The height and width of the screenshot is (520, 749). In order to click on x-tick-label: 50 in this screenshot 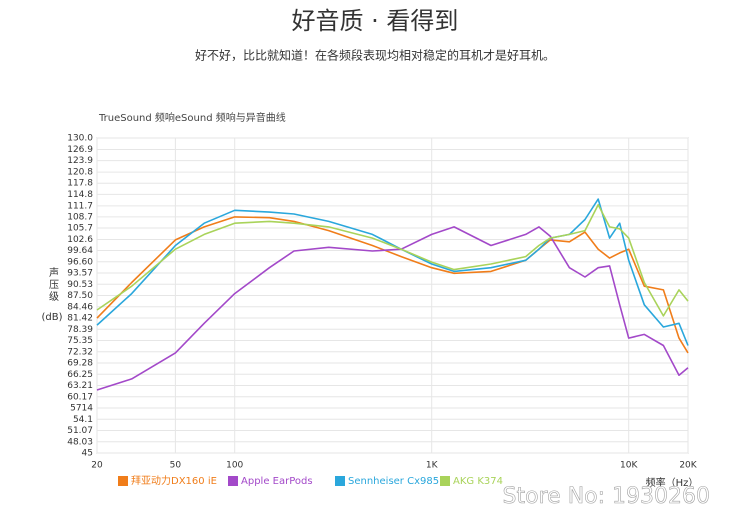, I will do `click(176, 466)`.